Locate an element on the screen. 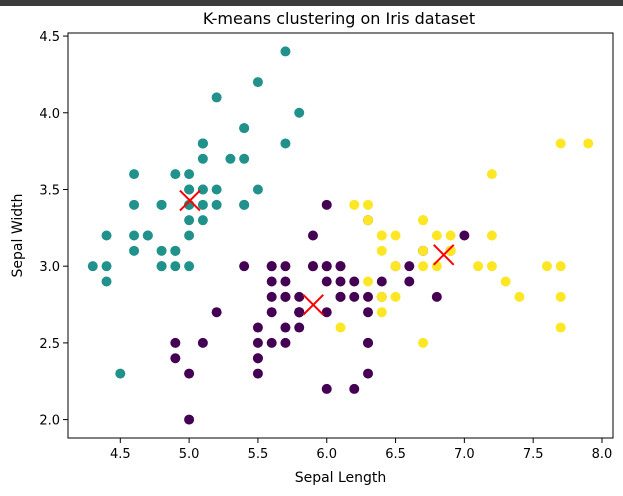  y-tick-label: 2.0 is located at coordinates (49, 421).